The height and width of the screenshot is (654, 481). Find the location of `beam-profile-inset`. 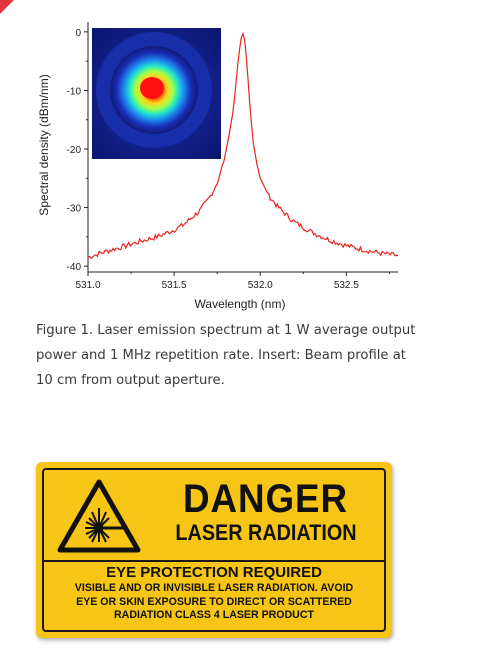

beam-profile-inset is located at coordinates (156, 93).